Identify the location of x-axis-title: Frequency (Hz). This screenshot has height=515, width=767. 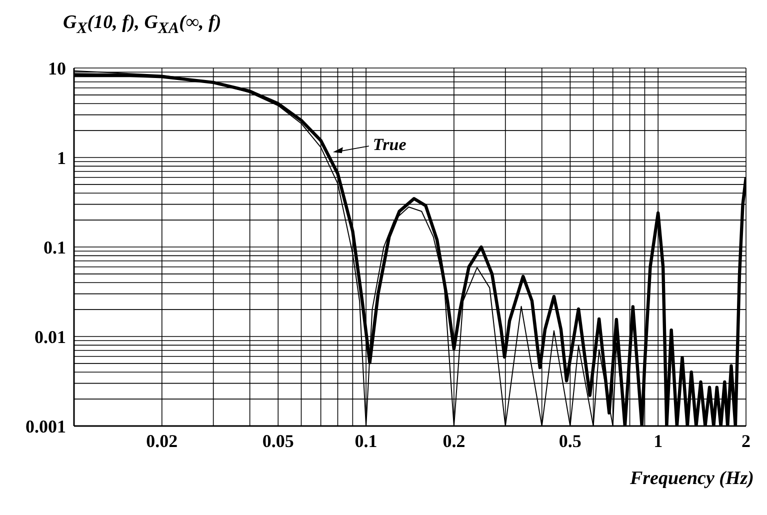
(692, 479).